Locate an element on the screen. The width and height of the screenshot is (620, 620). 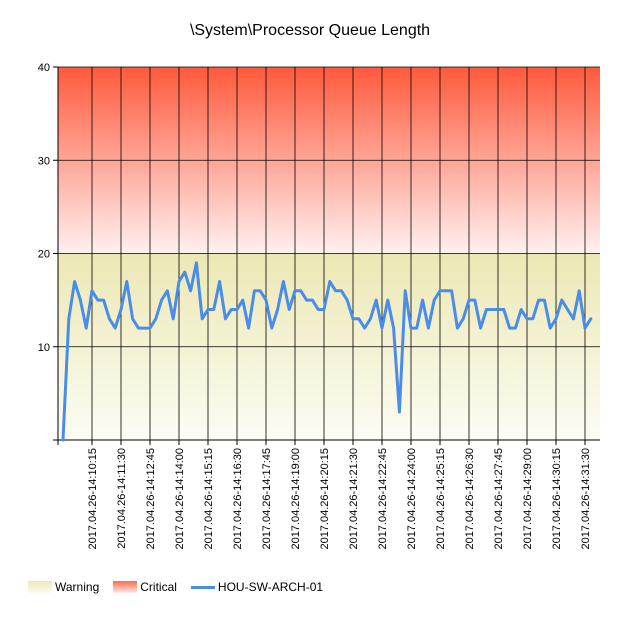
x-tick-label: 2017.04.26-14:21:30 is located at coordinates (354, 499).